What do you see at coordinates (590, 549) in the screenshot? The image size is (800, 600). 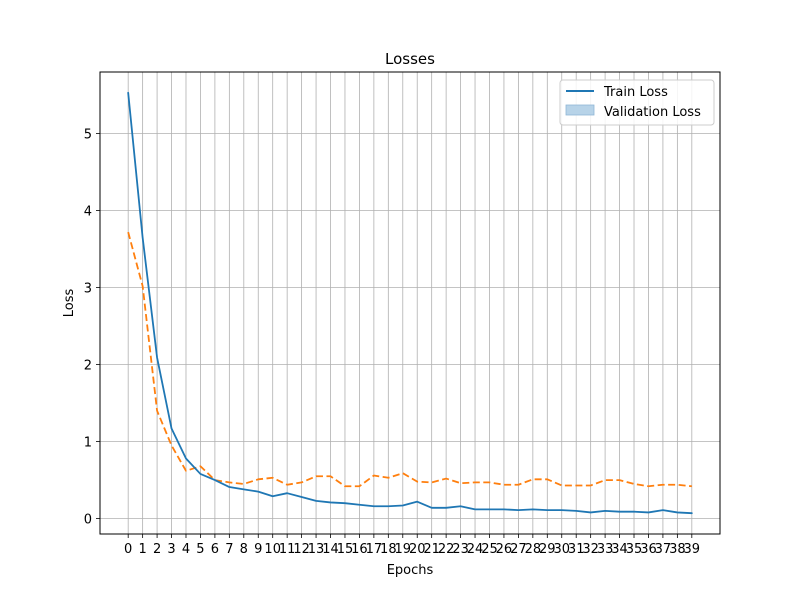 I see `x-tick-label: 32` at bounding box center [590, 549].